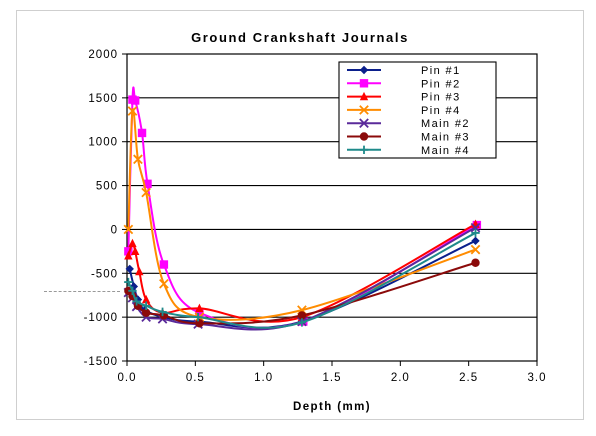 This screenshot has height=436, width=596. I want to click on legend-label: Main #4, so click(445, 151).